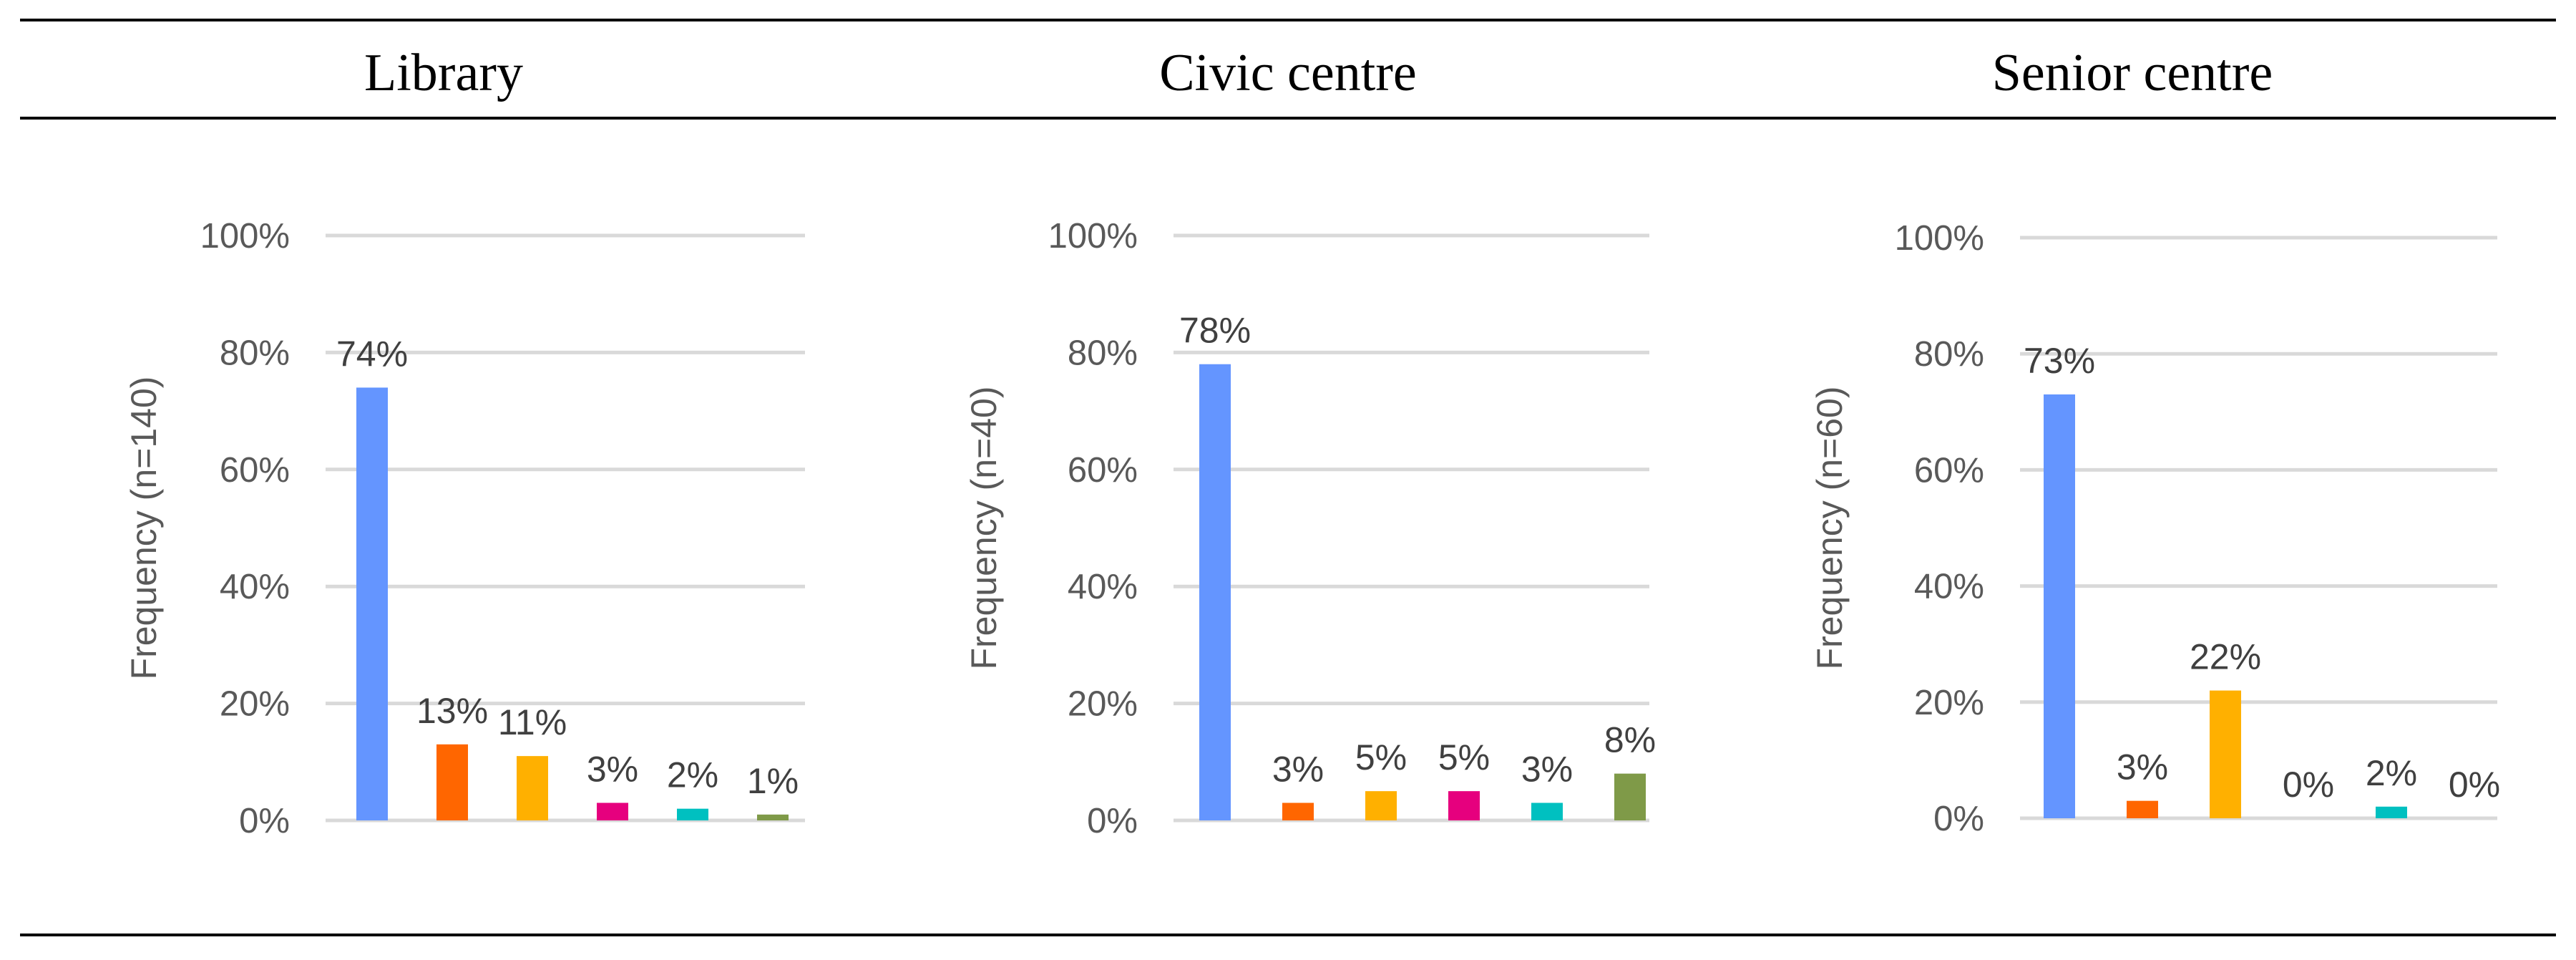 Image resolution: width=2576 pixels, height=960 pixels. I want to click on data-label: 1%, so click(773, 781).